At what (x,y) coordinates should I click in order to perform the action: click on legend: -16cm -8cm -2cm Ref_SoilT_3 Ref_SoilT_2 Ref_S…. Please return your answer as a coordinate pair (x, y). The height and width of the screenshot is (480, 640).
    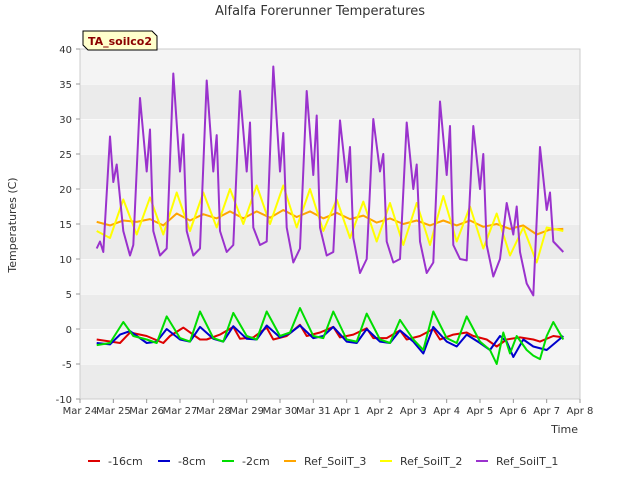
    Looking at the image, I should click on (323, 461).